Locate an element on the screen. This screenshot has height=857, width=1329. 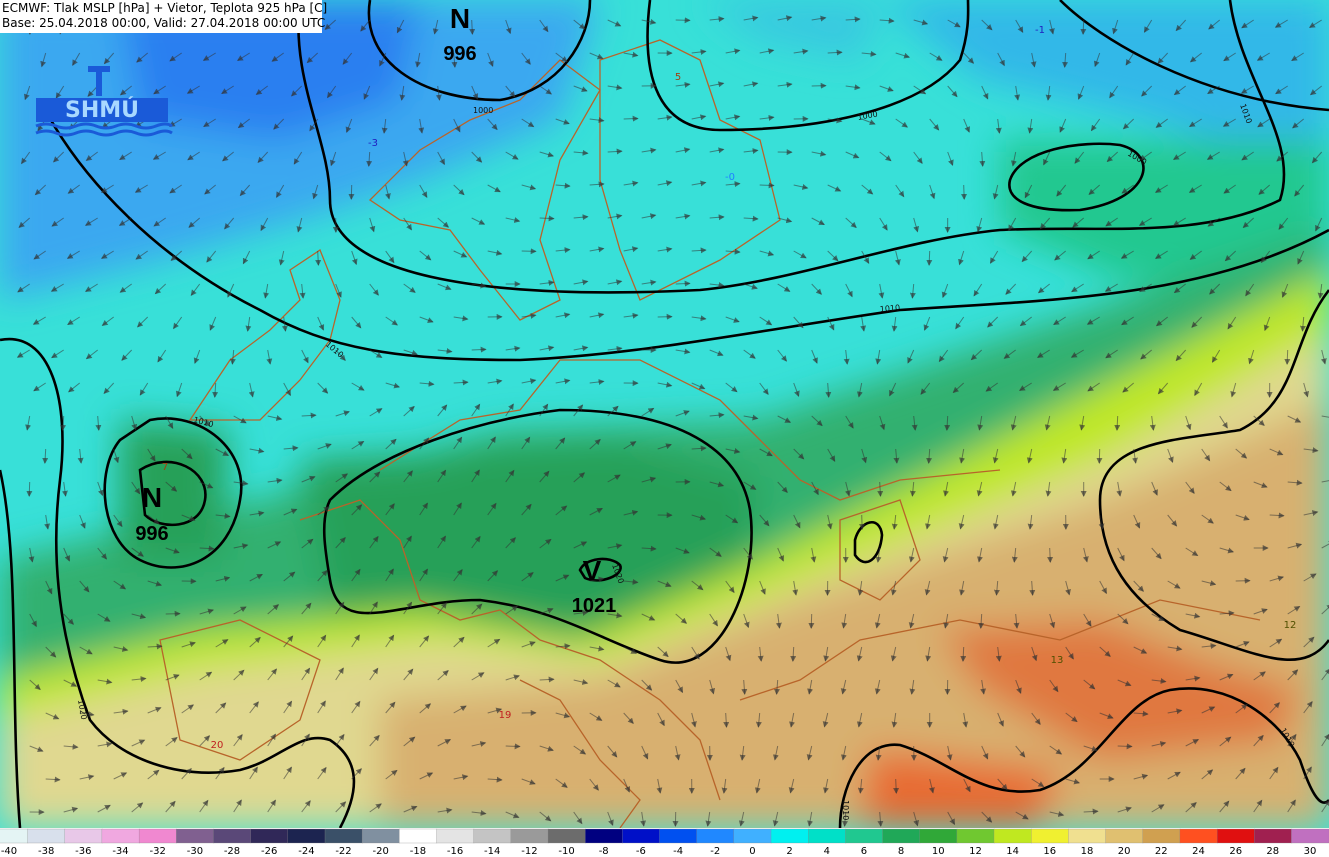
colorbar-label: 20 is located at coordinates (1124, 851).